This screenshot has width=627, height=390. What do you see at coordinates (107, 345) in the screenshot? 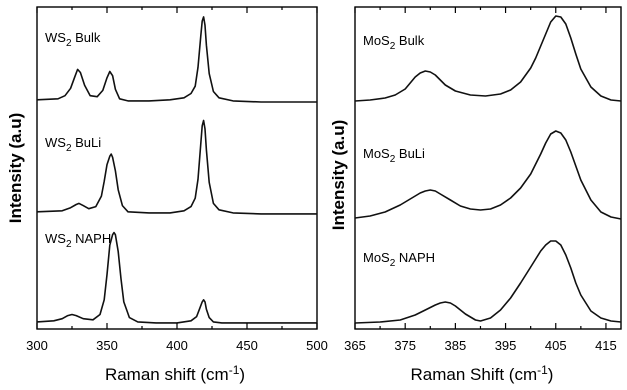
I see `left-x-tick-label: 350` at bounding box center [107, 345].